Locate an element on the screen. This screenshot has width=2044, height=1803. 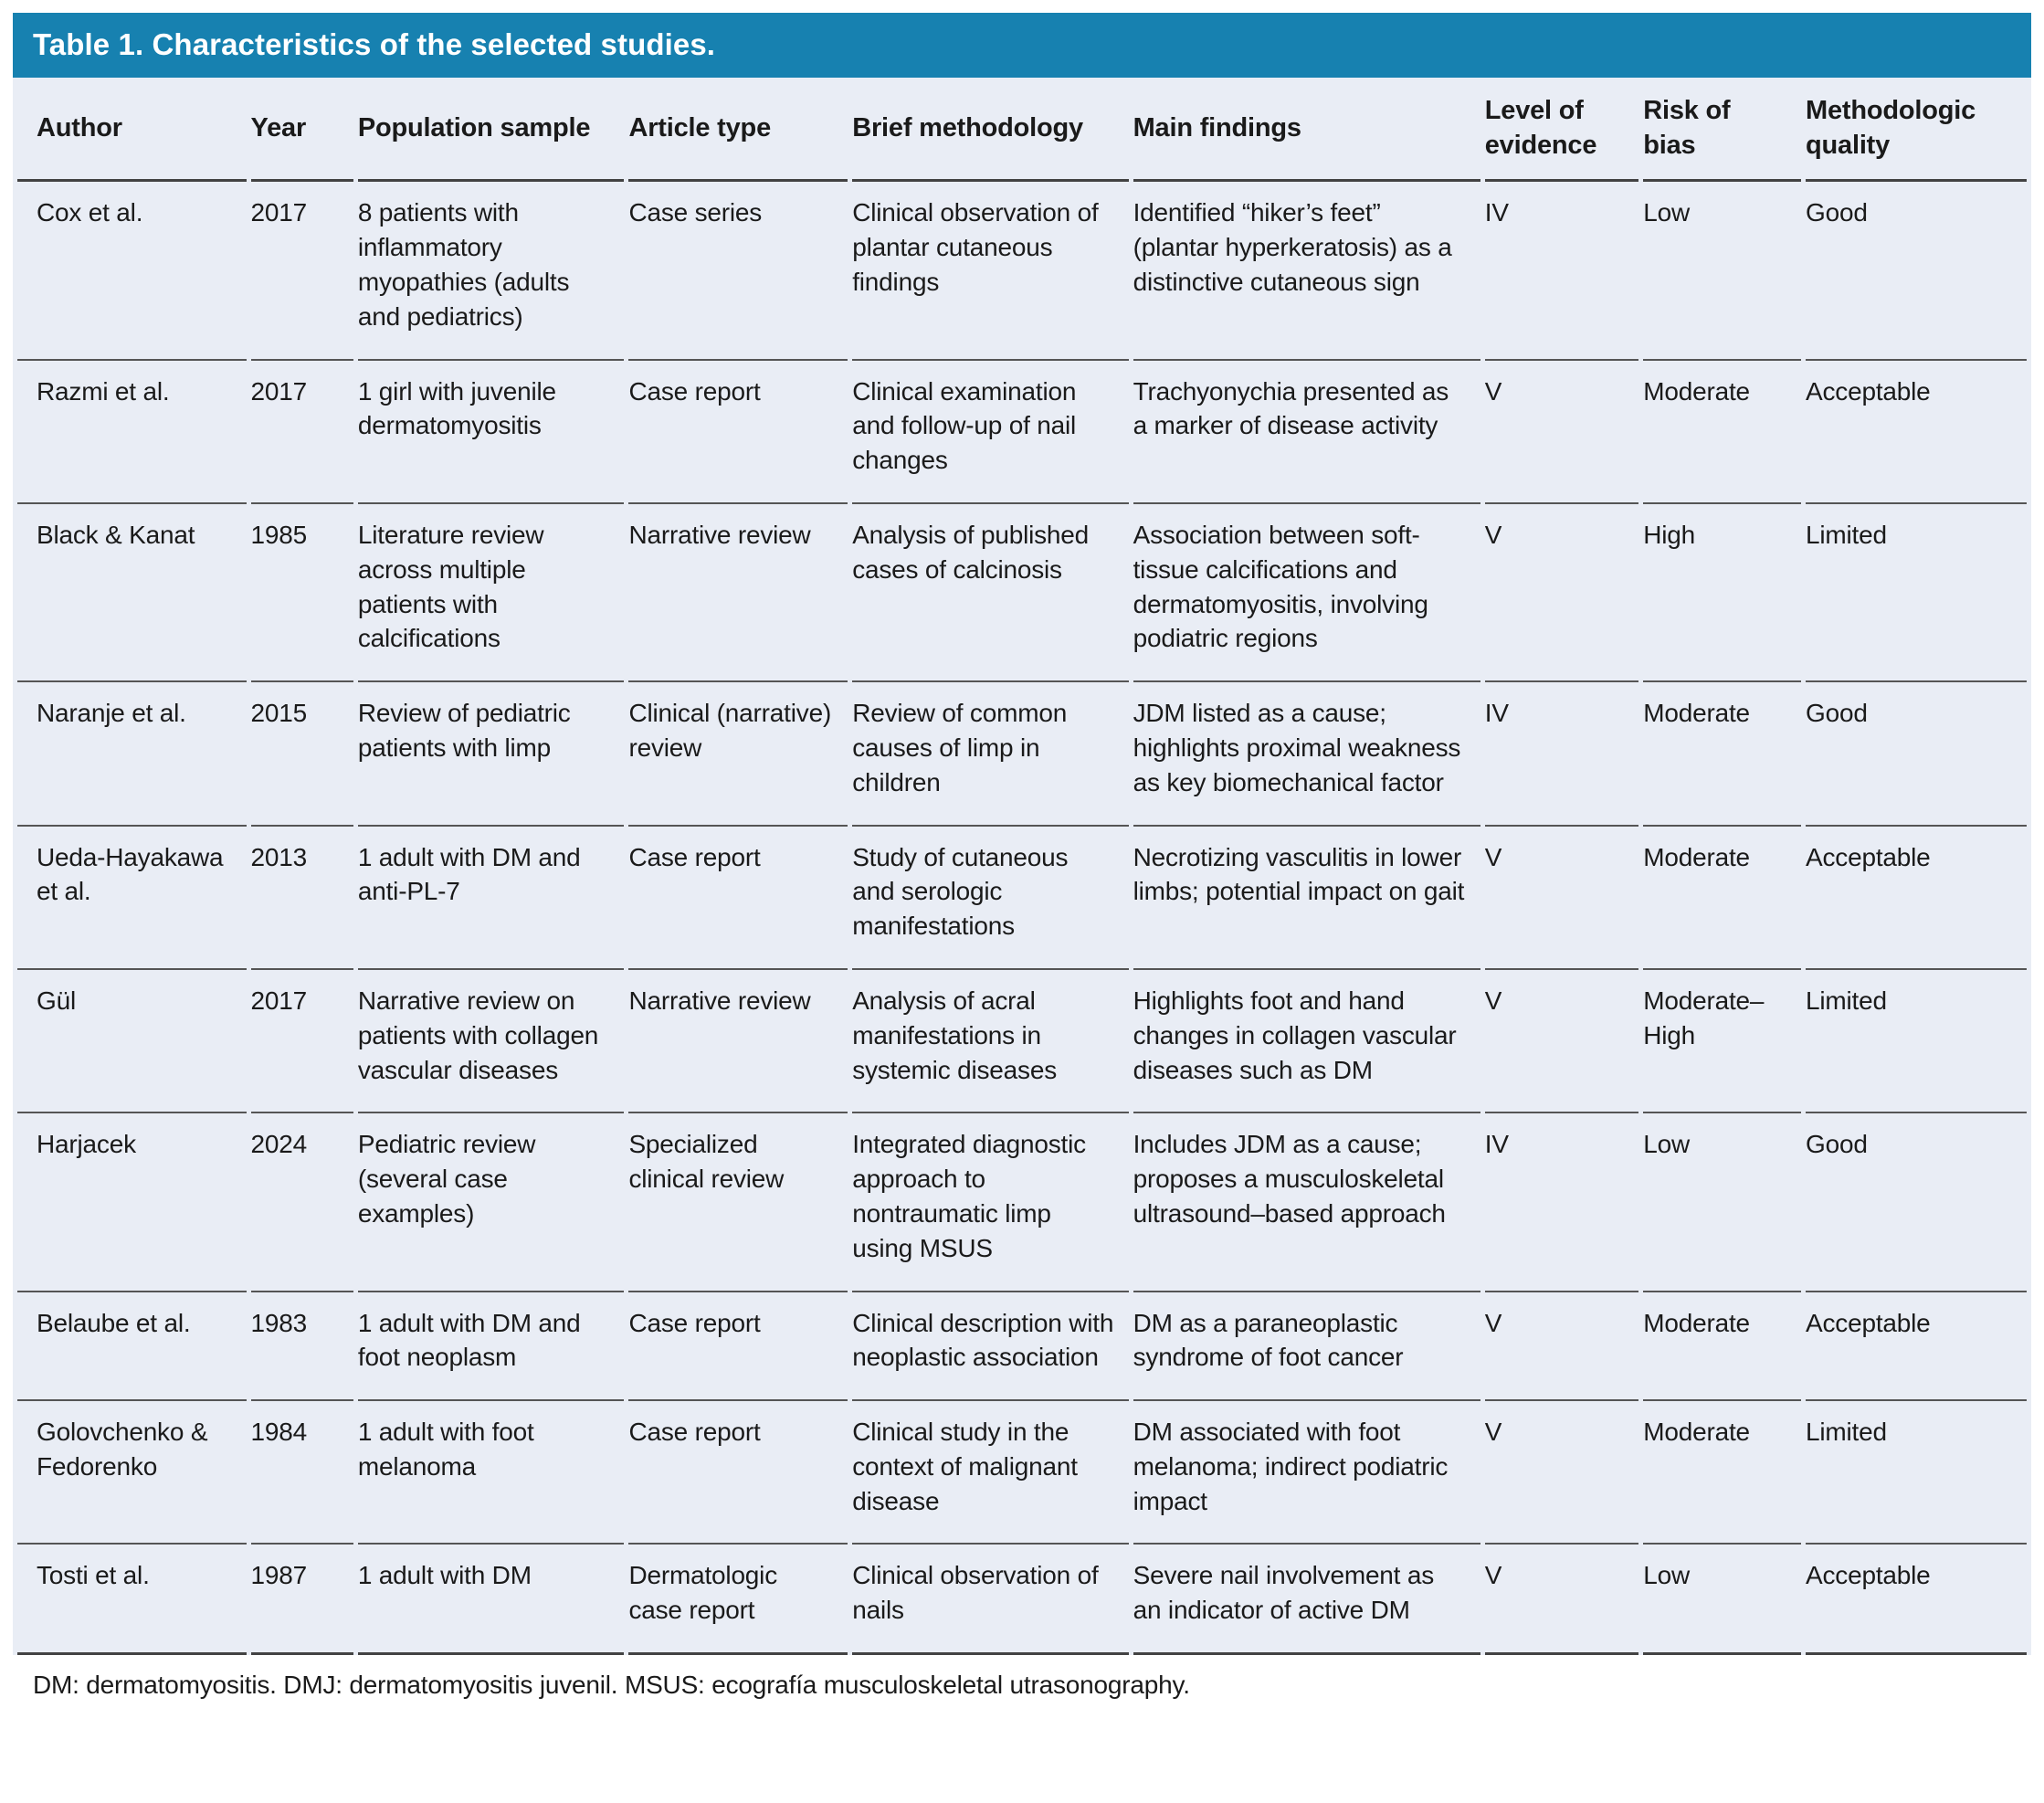
cell-year: 1983 is located at coordinates (301, 1347).